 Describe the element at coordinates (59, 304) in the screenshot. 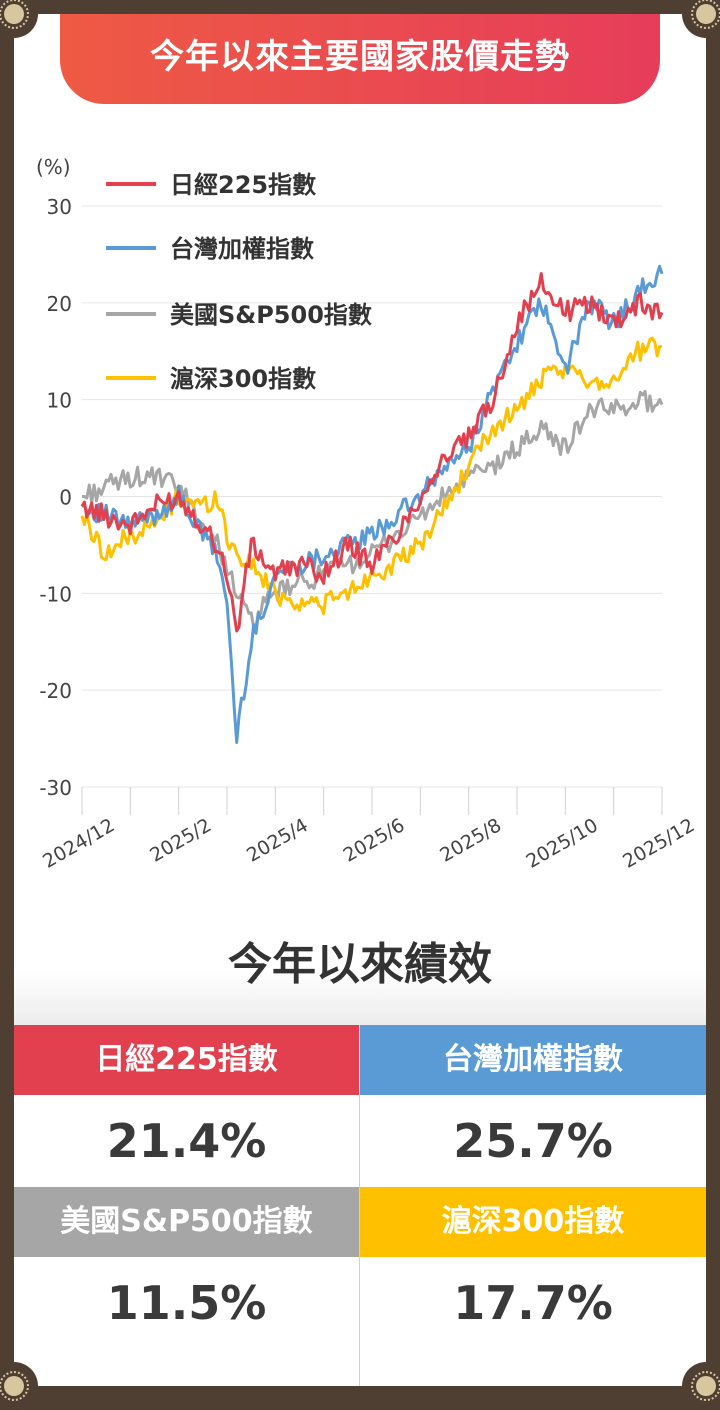

I see `y-tick-label: 20` at that location.